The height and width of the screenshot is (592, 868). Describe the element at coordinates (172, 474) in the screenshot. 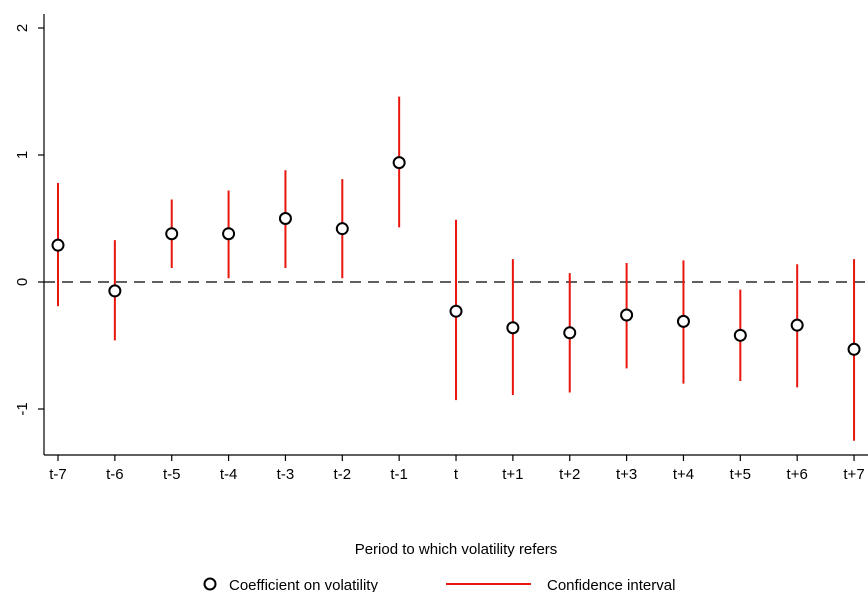

I see `x-tick-label: t-5` at that location.